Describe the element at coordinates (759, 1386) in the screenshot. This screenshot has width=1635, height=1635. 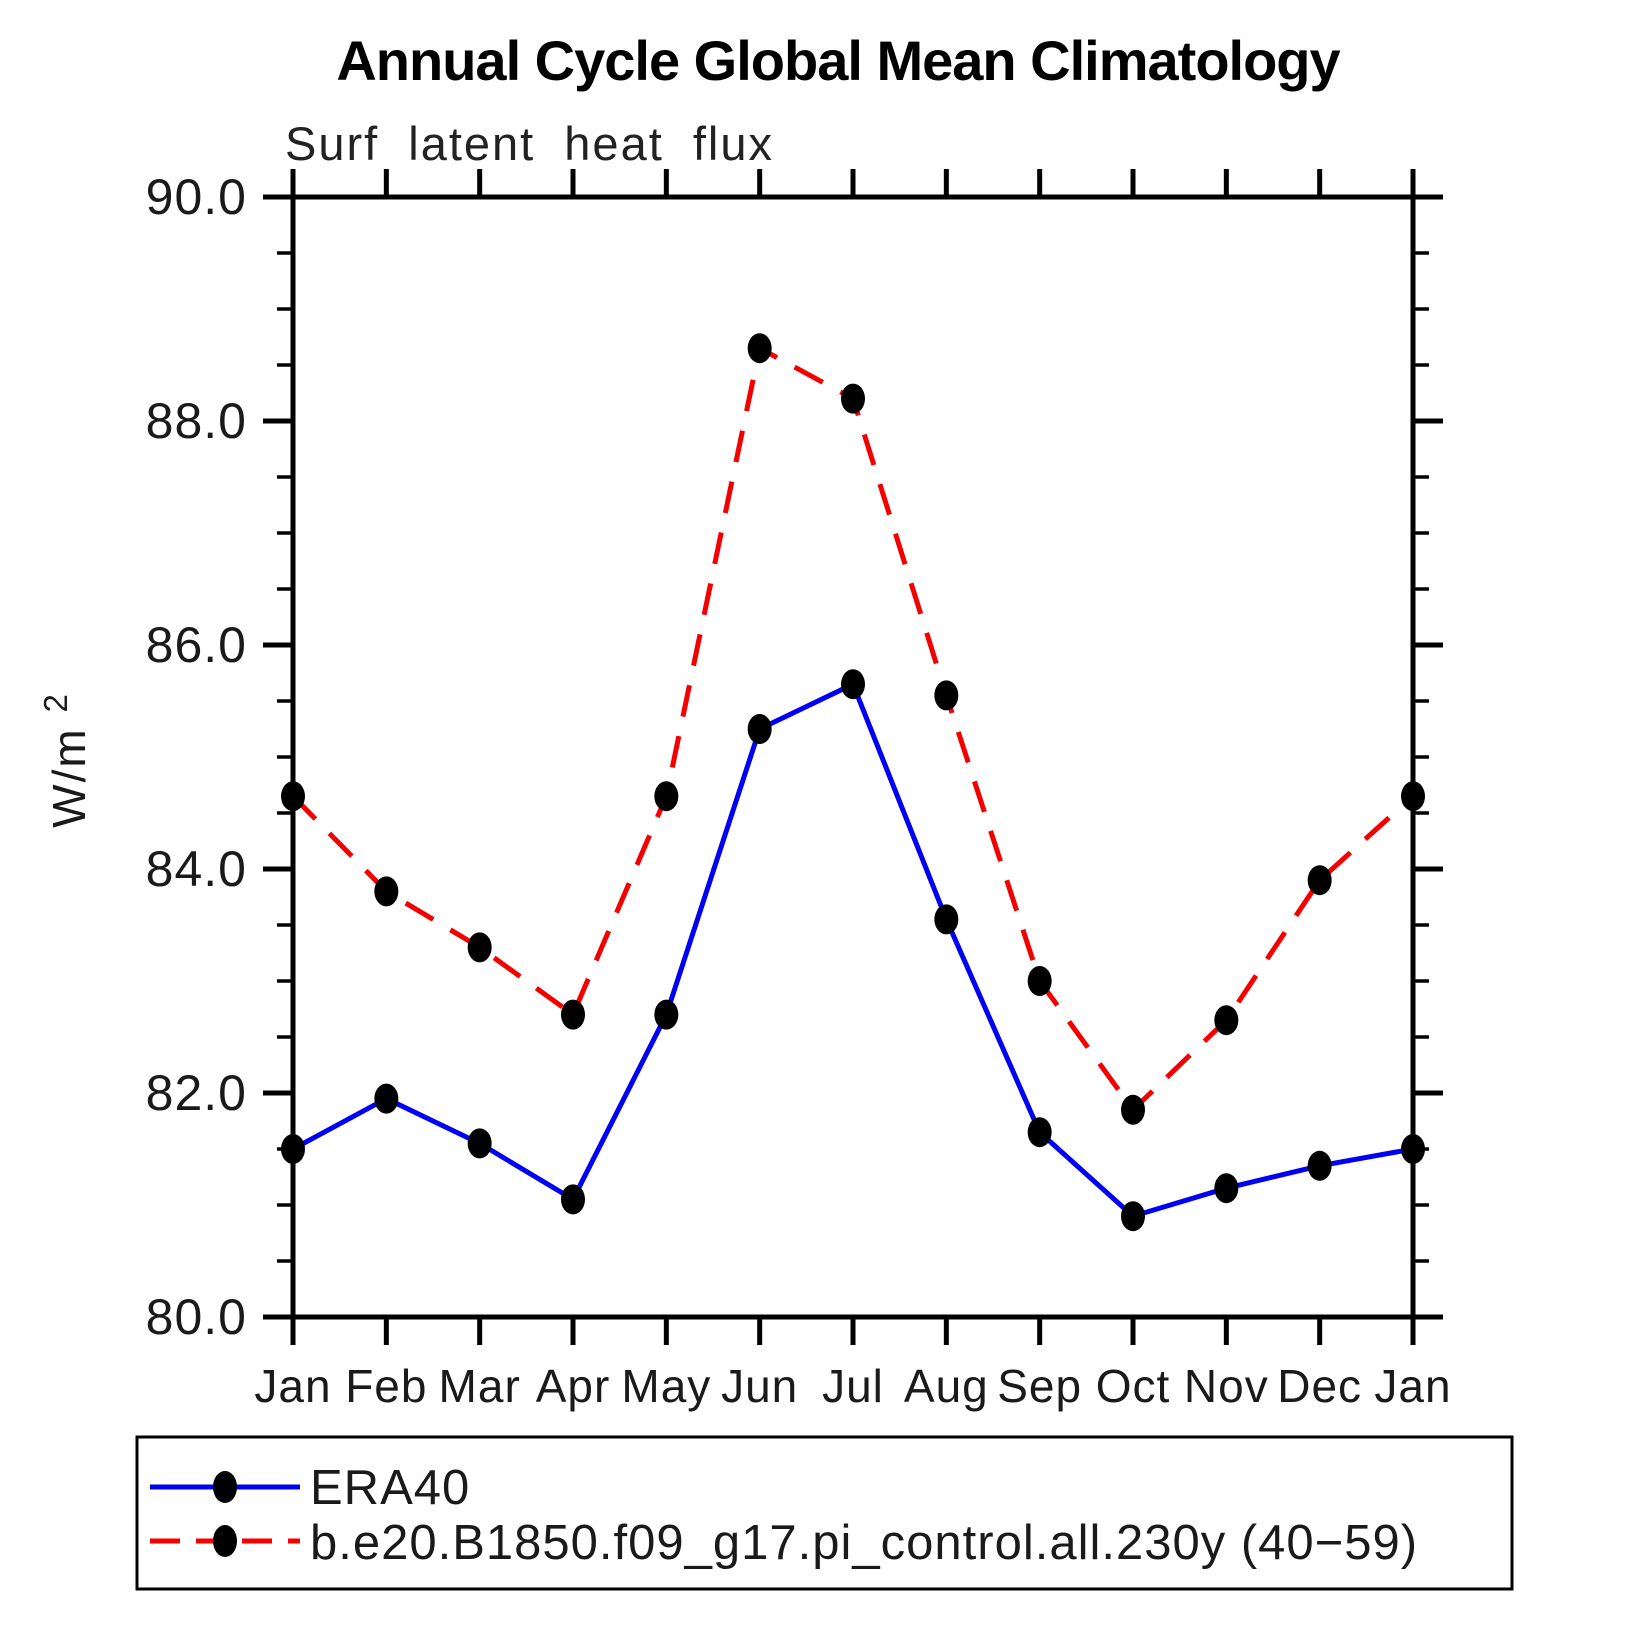
I see `x-tick-label: Jun` at that location.